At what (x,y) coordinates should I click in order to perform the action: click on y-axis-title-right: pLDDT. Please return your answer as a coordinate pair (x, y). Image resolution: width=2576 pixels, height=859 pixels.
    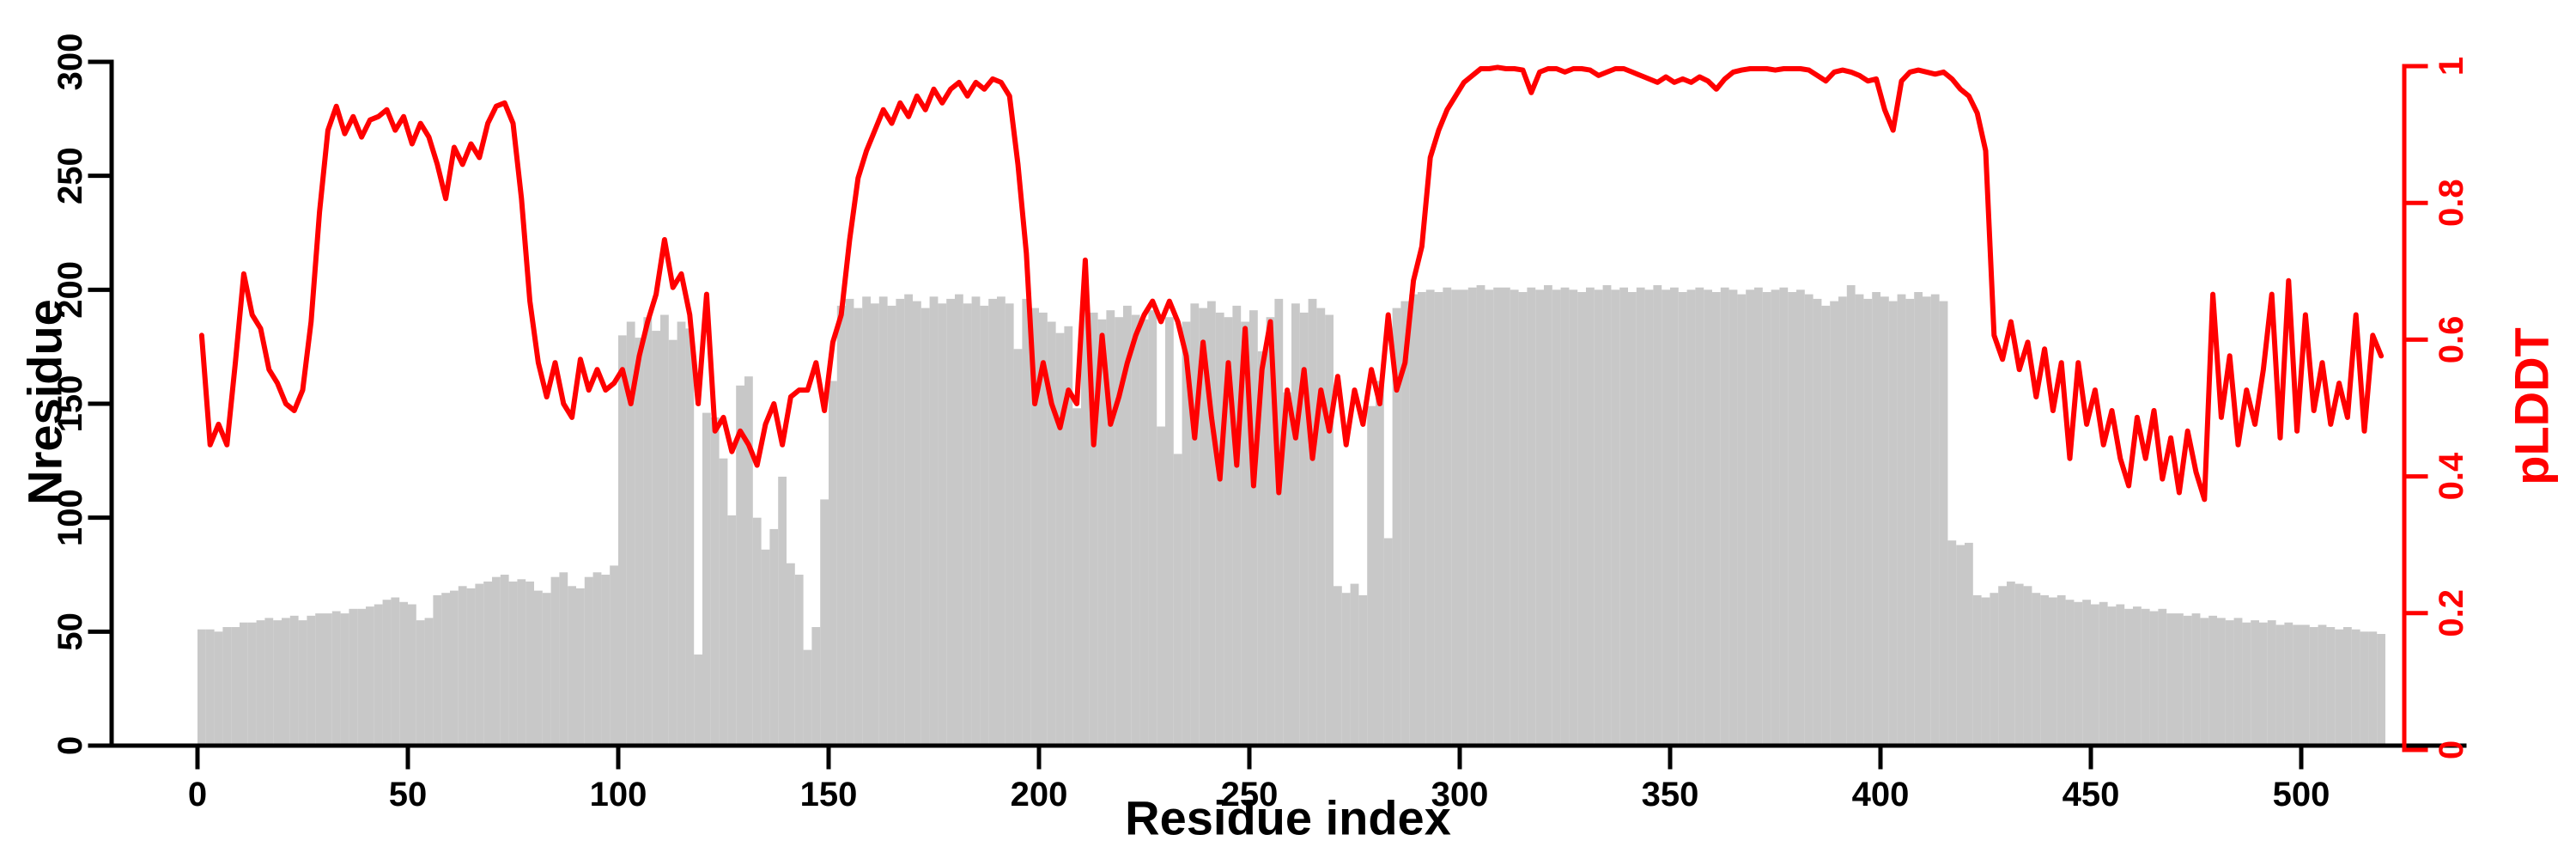
    Looking at the image, I should click on (2531, 406).